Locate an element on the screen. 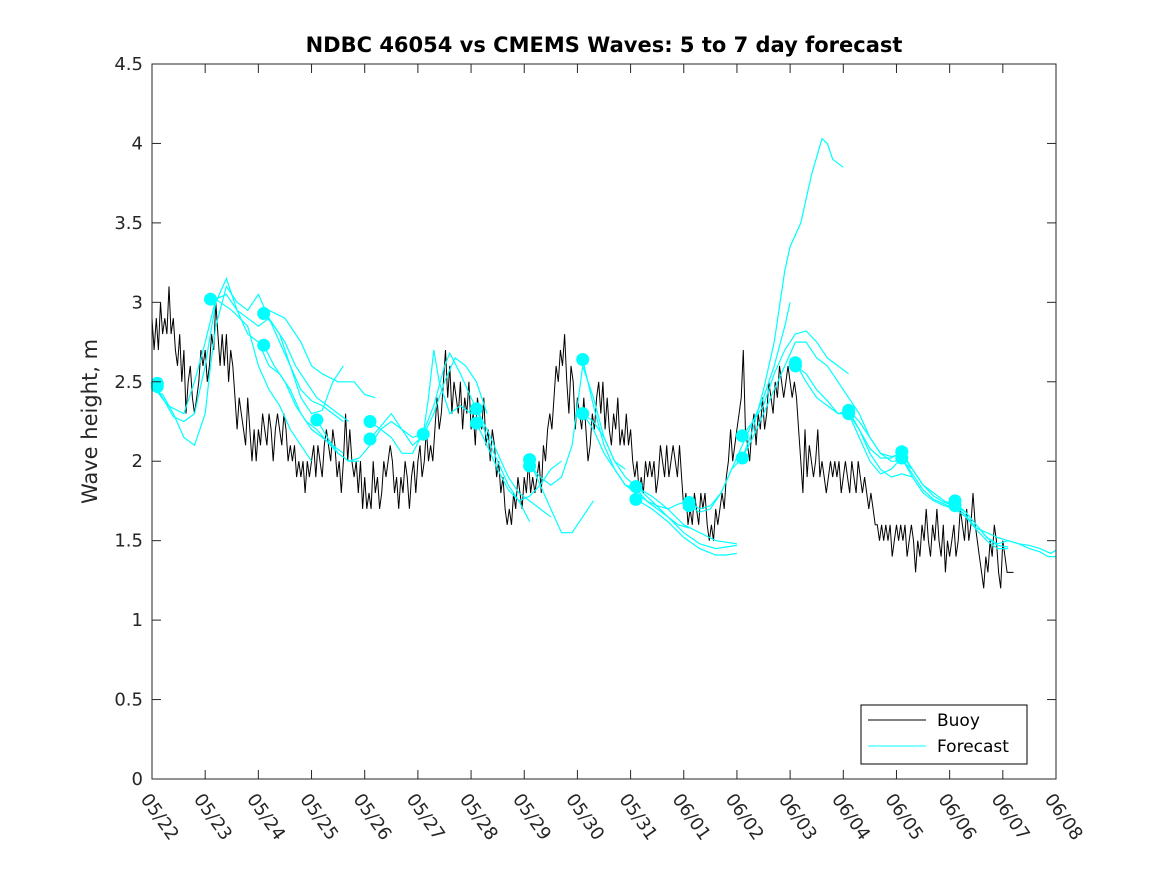 This screenshot has width=1167, height=875. legend-buoy-label: Buoy is located at coordinates (958, 721).